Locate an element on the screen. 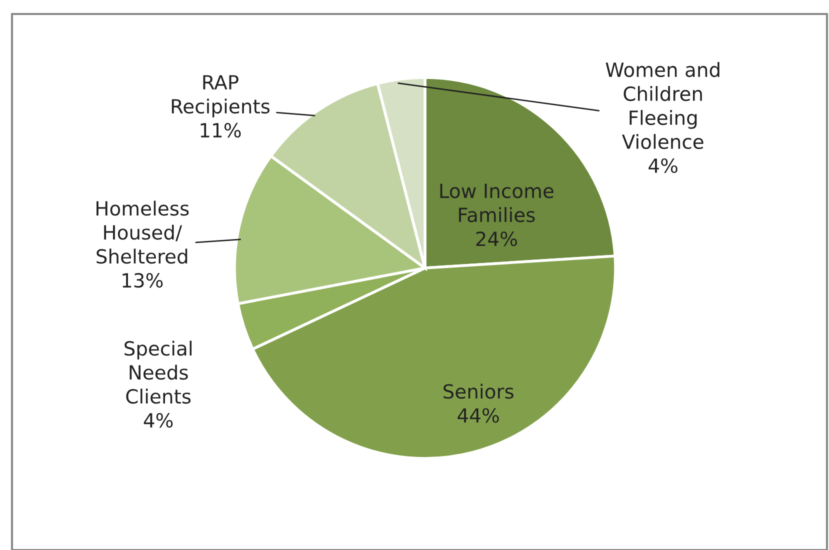  slice-label: Special Needs Clients is located at coordinates (158, 372).